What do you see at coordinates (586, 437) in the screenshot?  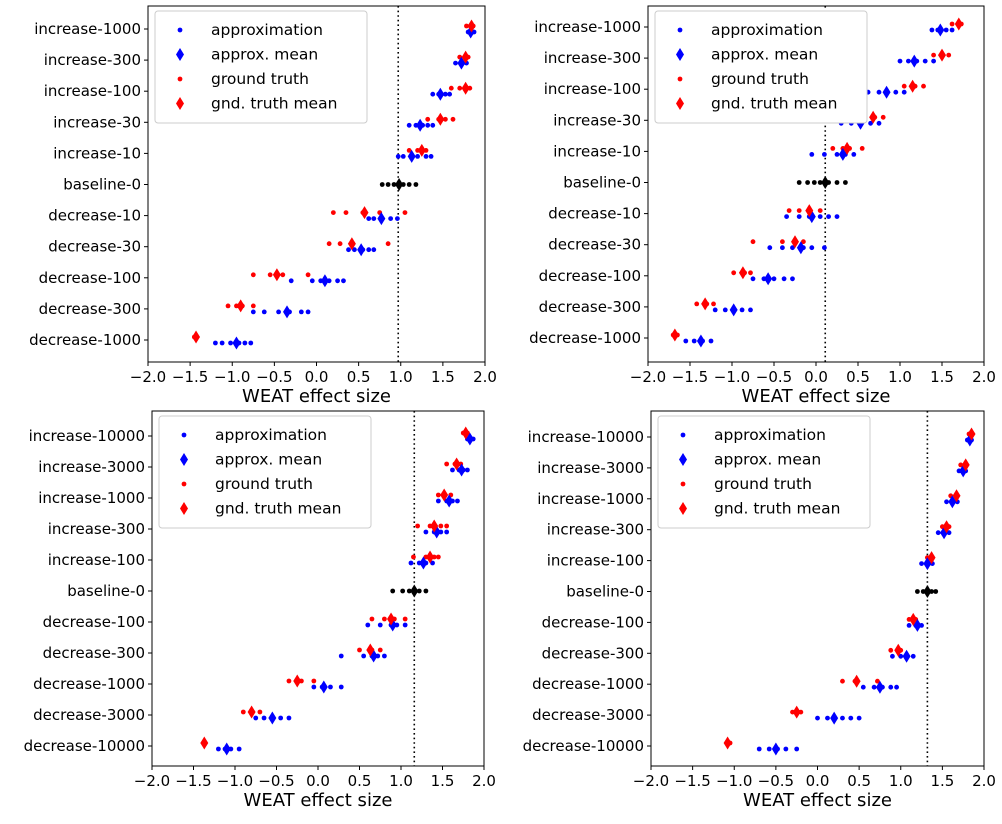 I see `y-tick-label: increase-10000` at bounding box center [586, 437].